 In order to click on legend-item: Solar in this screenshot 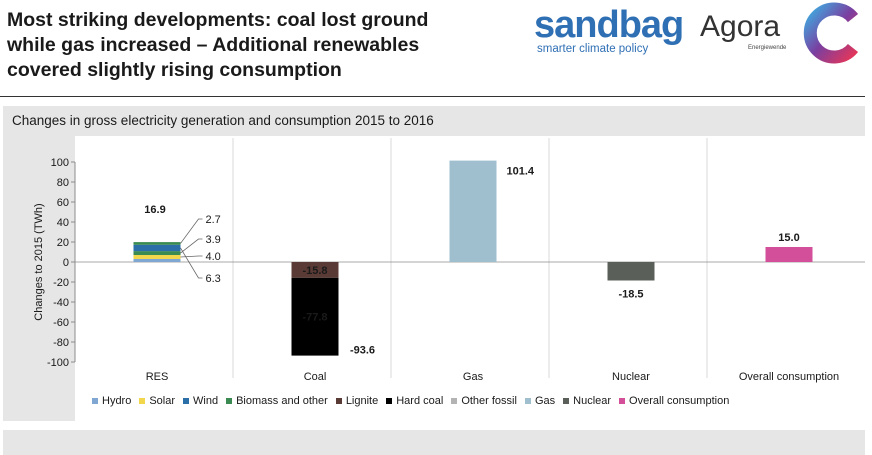, I will do `click(157, 401)`.